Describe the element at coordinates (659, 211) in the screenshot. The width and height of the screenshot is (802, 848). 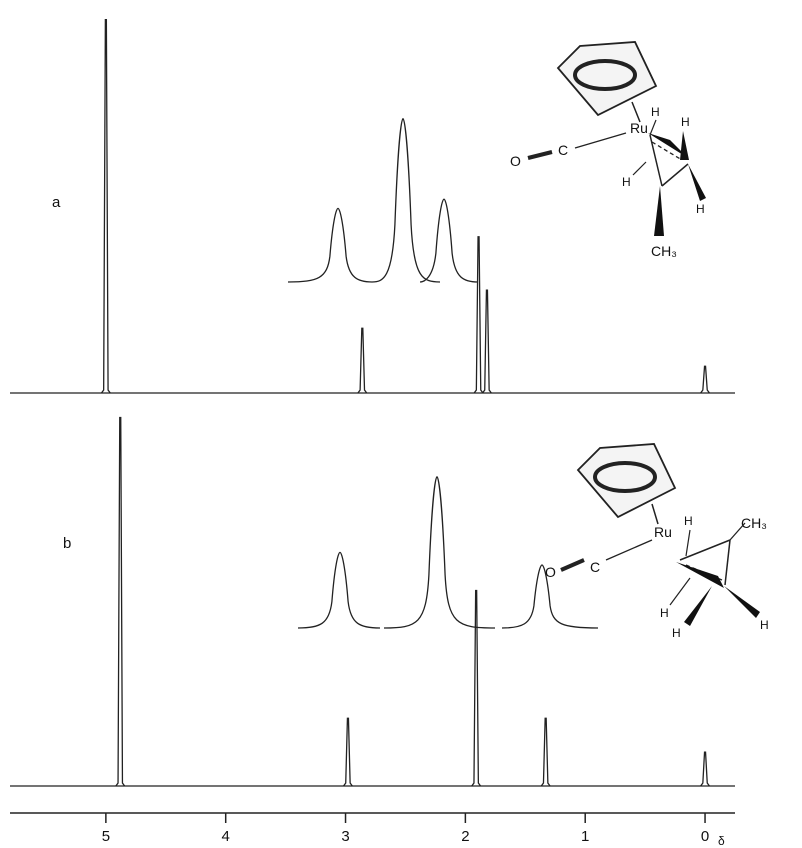
I see `wedge-ch3-a` at that location.